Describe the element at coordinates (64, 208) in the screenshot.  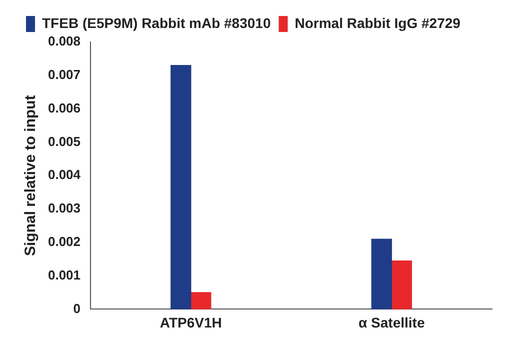
I see `y-tick-label: 0.003` at that location.